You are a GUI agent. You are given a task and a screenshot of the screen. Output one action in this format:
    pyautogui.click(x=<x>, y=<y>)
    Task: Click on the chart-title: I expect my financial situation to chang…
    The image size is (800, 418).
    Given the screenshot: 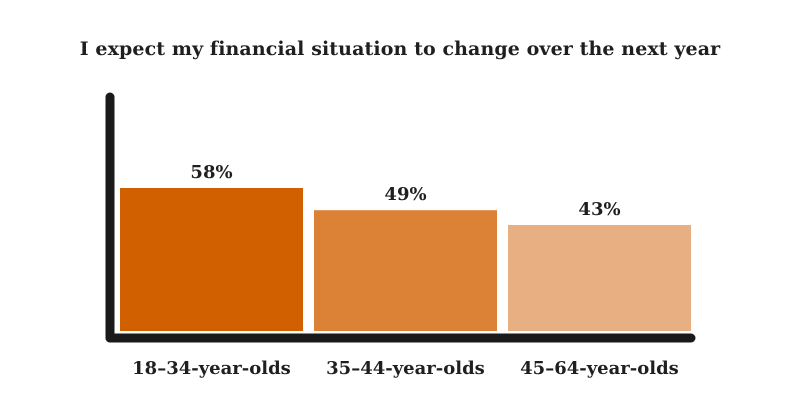 What is the action you would take?
    pyautogui.click(x=400, y=49)
    